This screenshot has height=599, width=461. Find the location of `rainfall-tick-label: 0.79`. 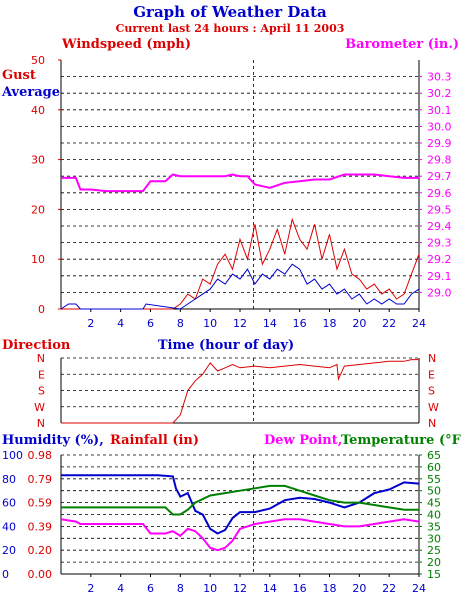

rainfall-tick-label: 0.79 is located at coordinates (40, 479).